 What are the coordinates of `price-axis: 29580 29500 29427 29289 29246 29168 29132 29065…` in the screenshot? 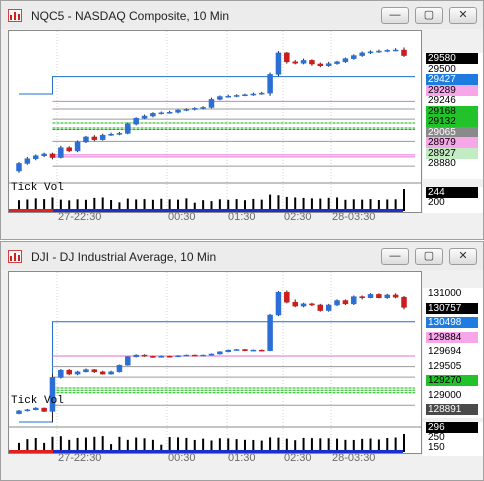 It's located at (453, 116).